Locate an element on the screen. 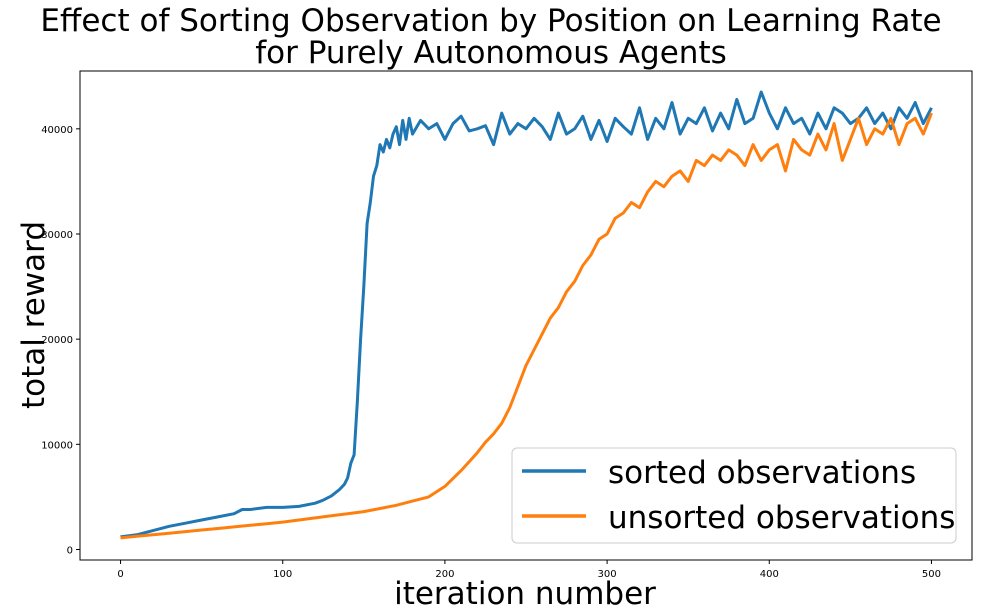  legend-box is located at coordinates (734, 495).